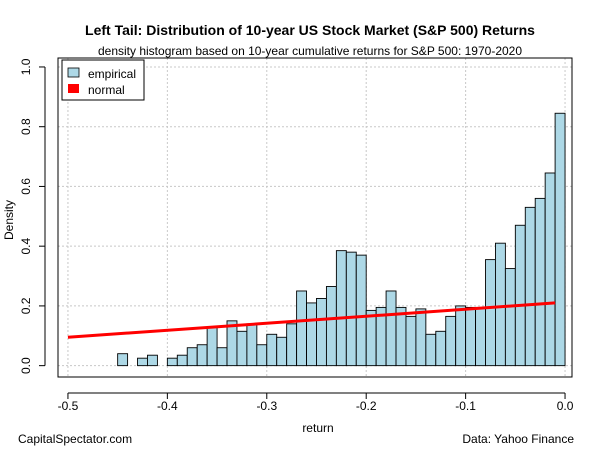 This screenshot has height=450, width=600. Describe the element at coordinates (26, 305) in the screenshot. I see `y-tick-label: 0.2` at that location.